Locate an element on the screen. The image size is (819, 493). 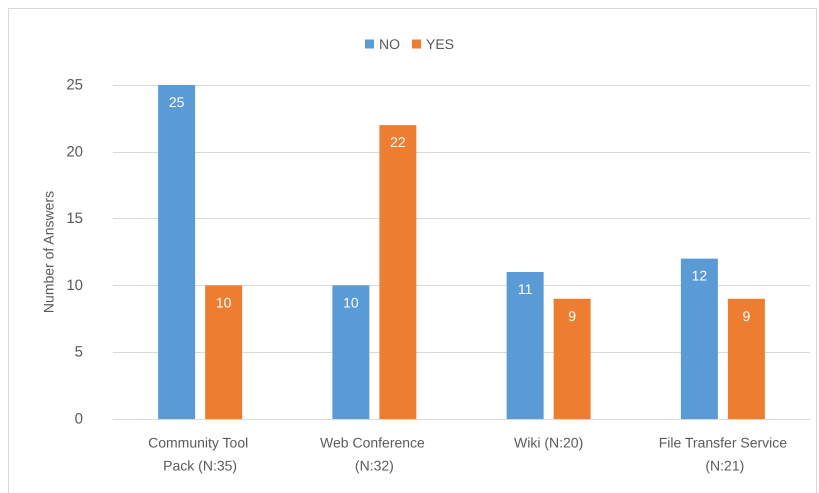
y-tick-label: 20 is located at coordinates (74, 151).